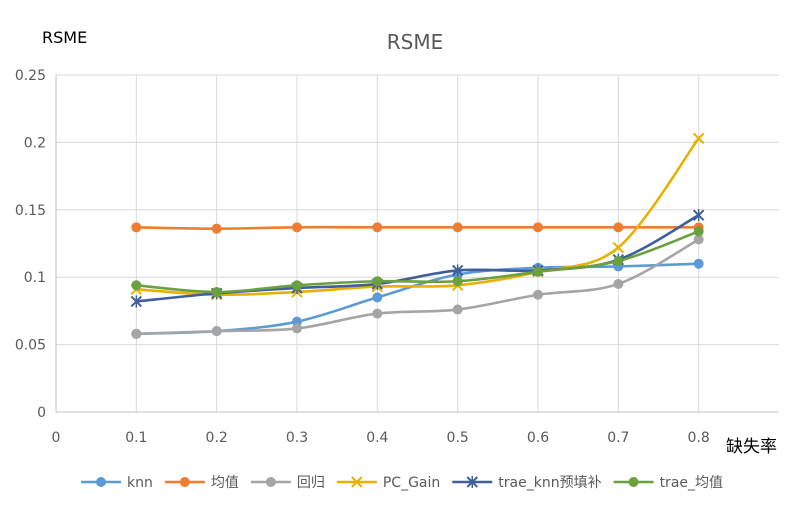  I want to click on legend-item: trae_knn预填补, so click(527, 483).